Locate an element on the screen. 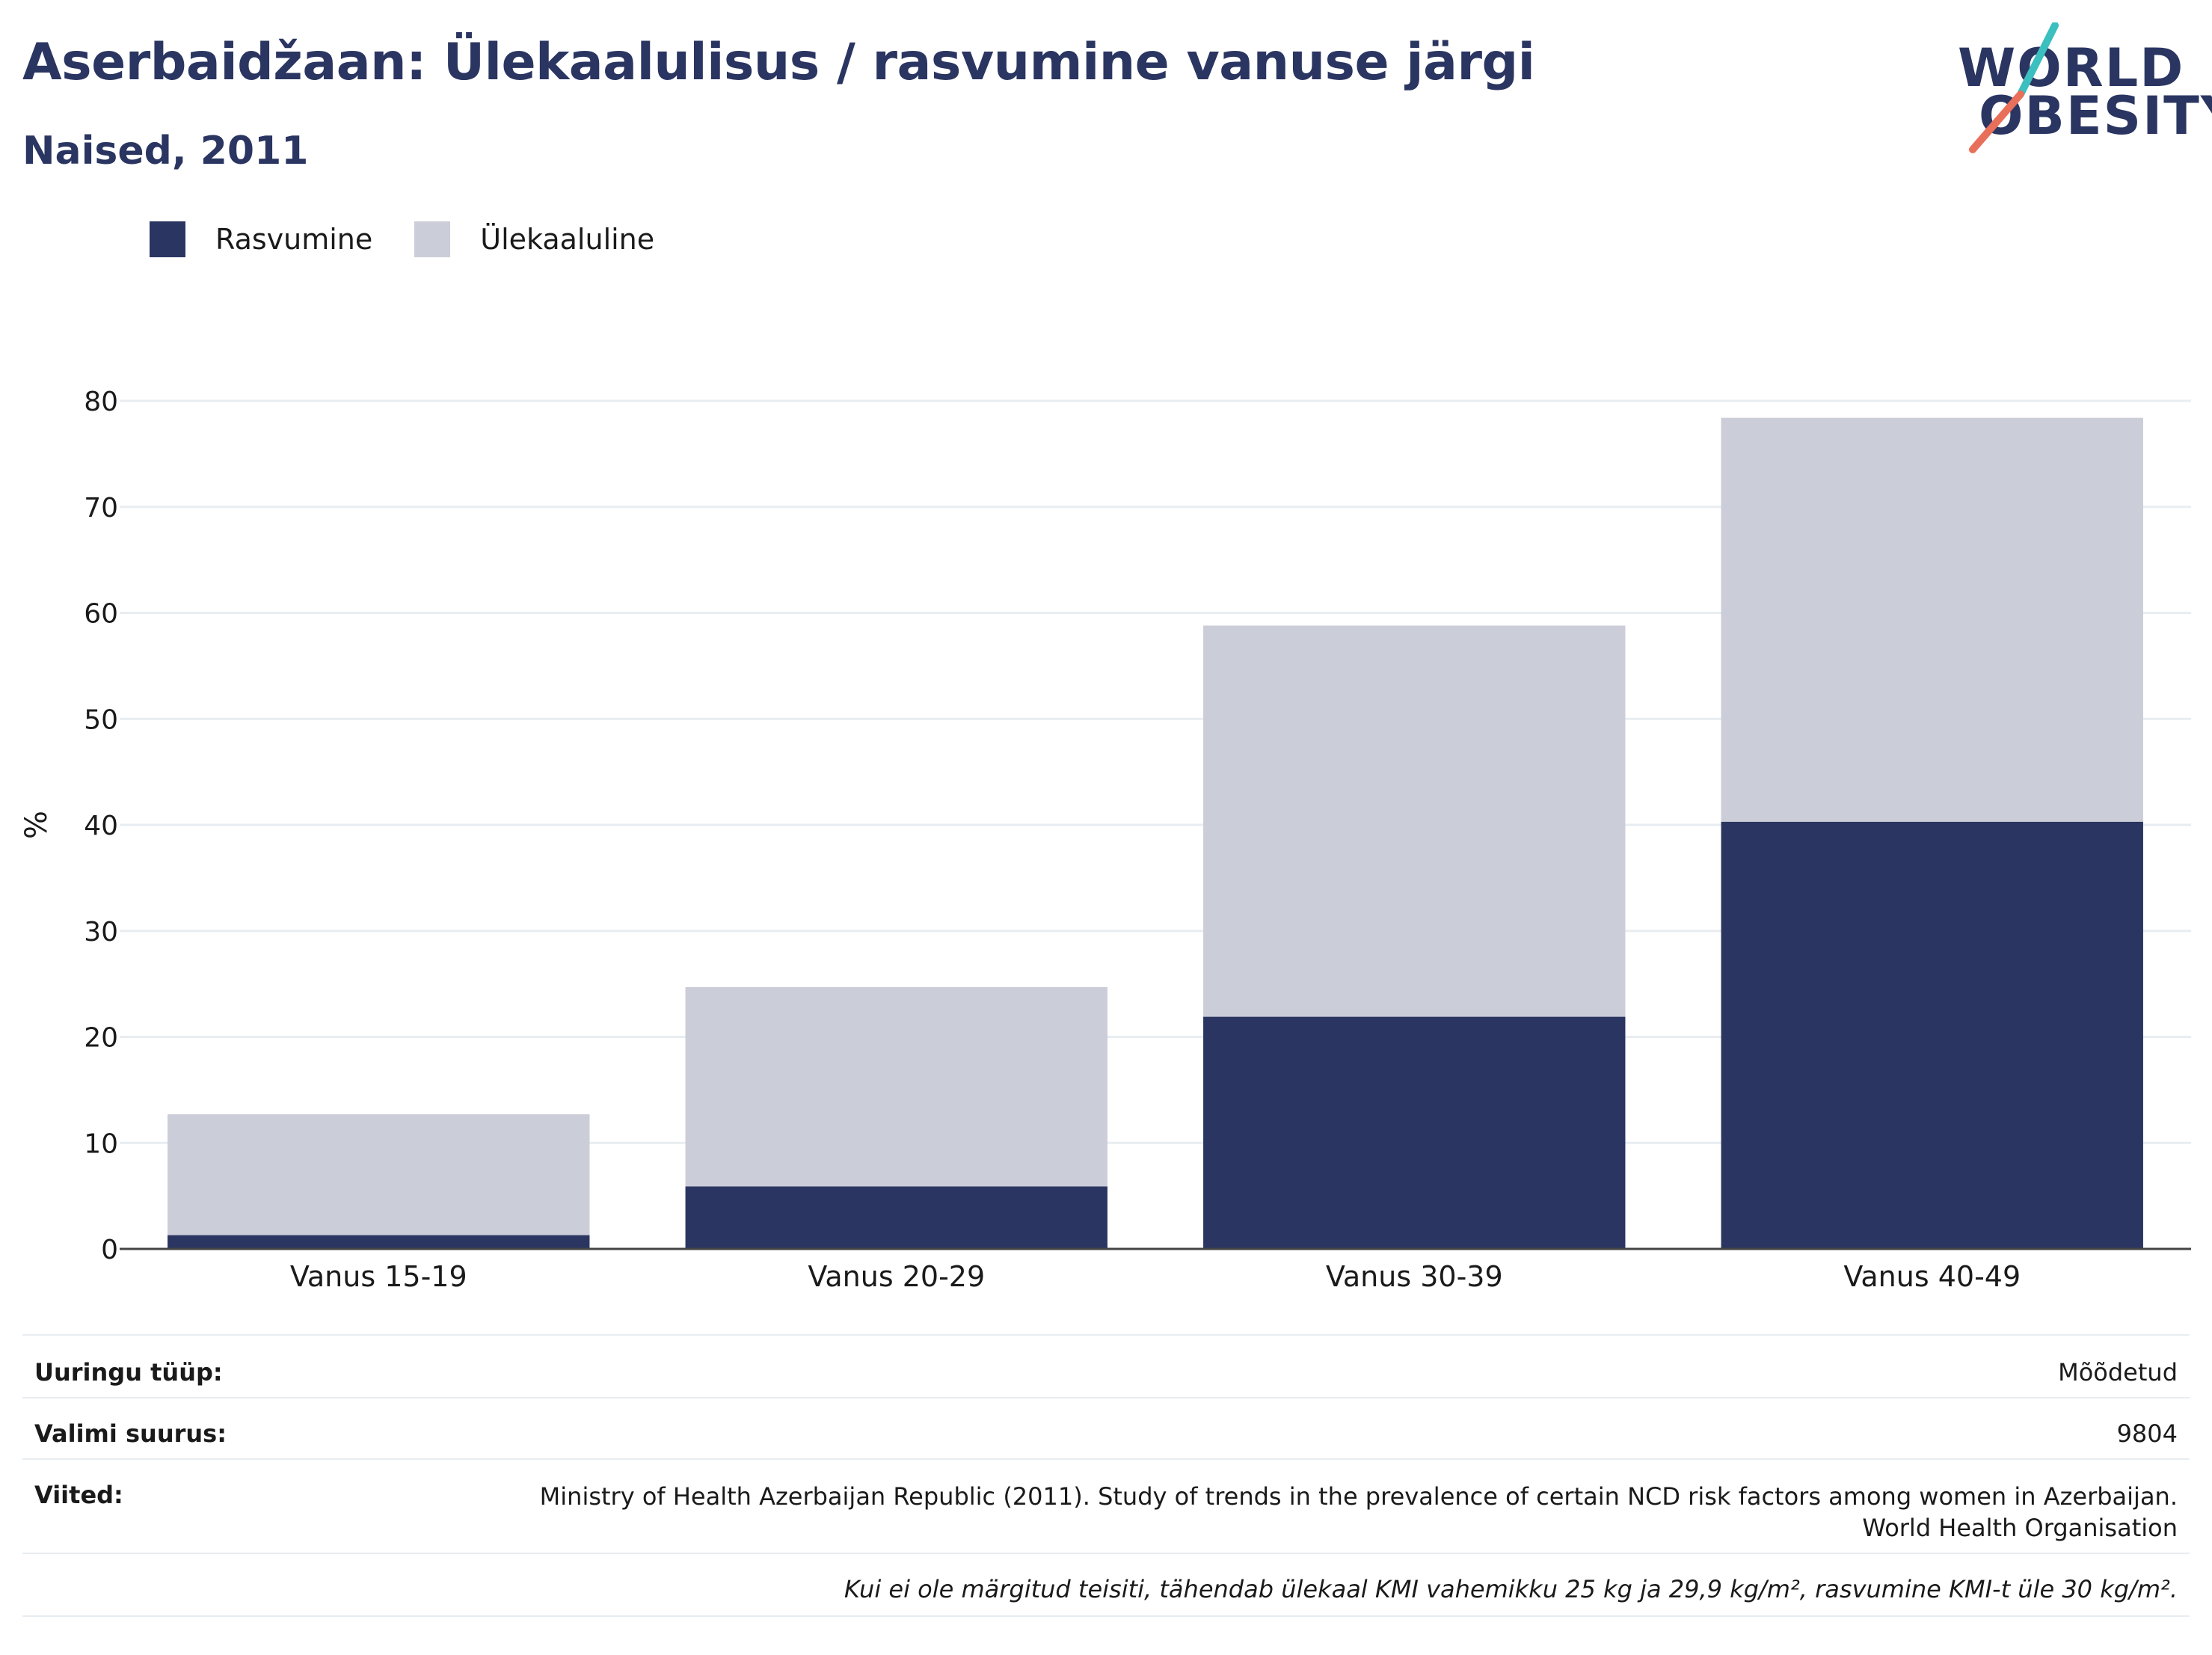 This screenshot has width=2212, height=1655. y-tick-label: 50 is located at coordinates (101, 719).